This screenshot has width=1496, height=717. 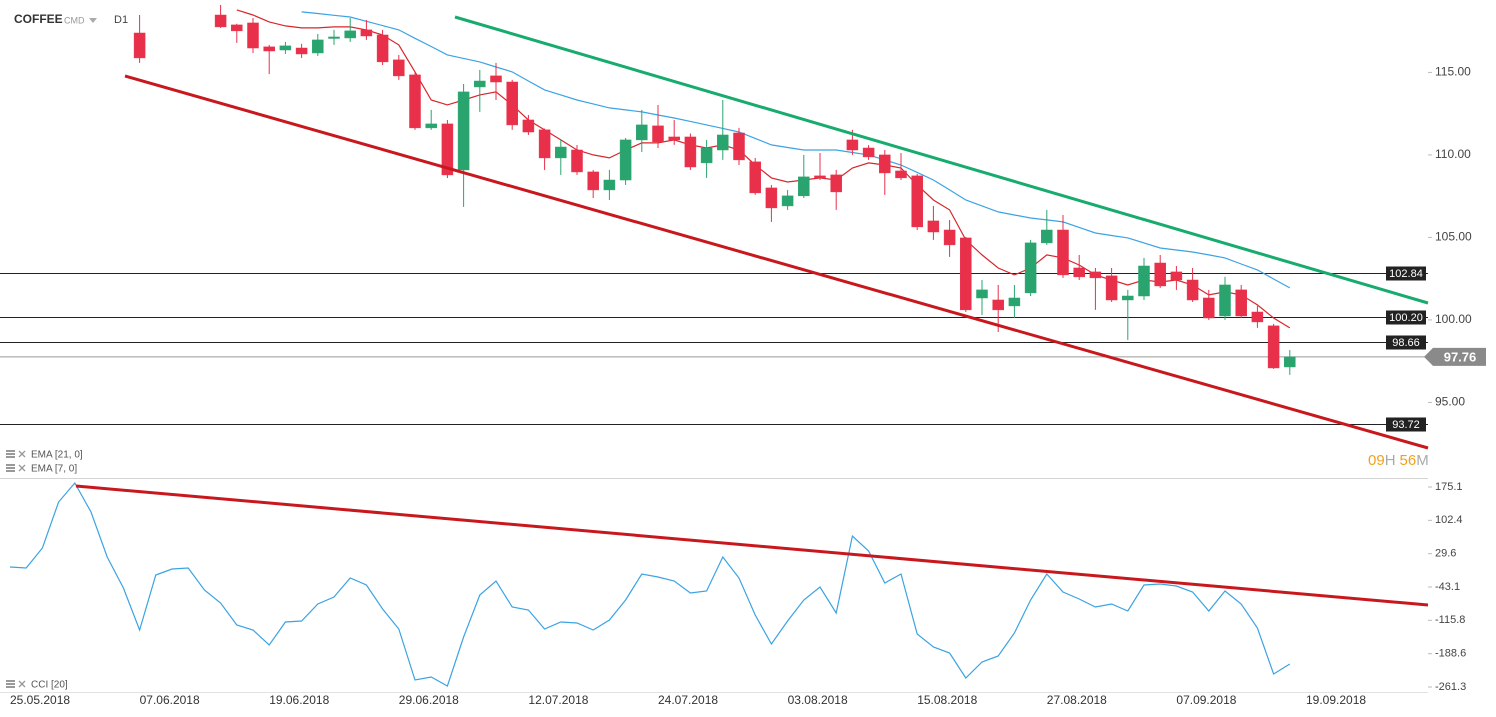 What do you see at coordinates (688, 700) in the screenshot?
I see `x-tick-label: 24.07.2018` at bounding box center [688, 700].